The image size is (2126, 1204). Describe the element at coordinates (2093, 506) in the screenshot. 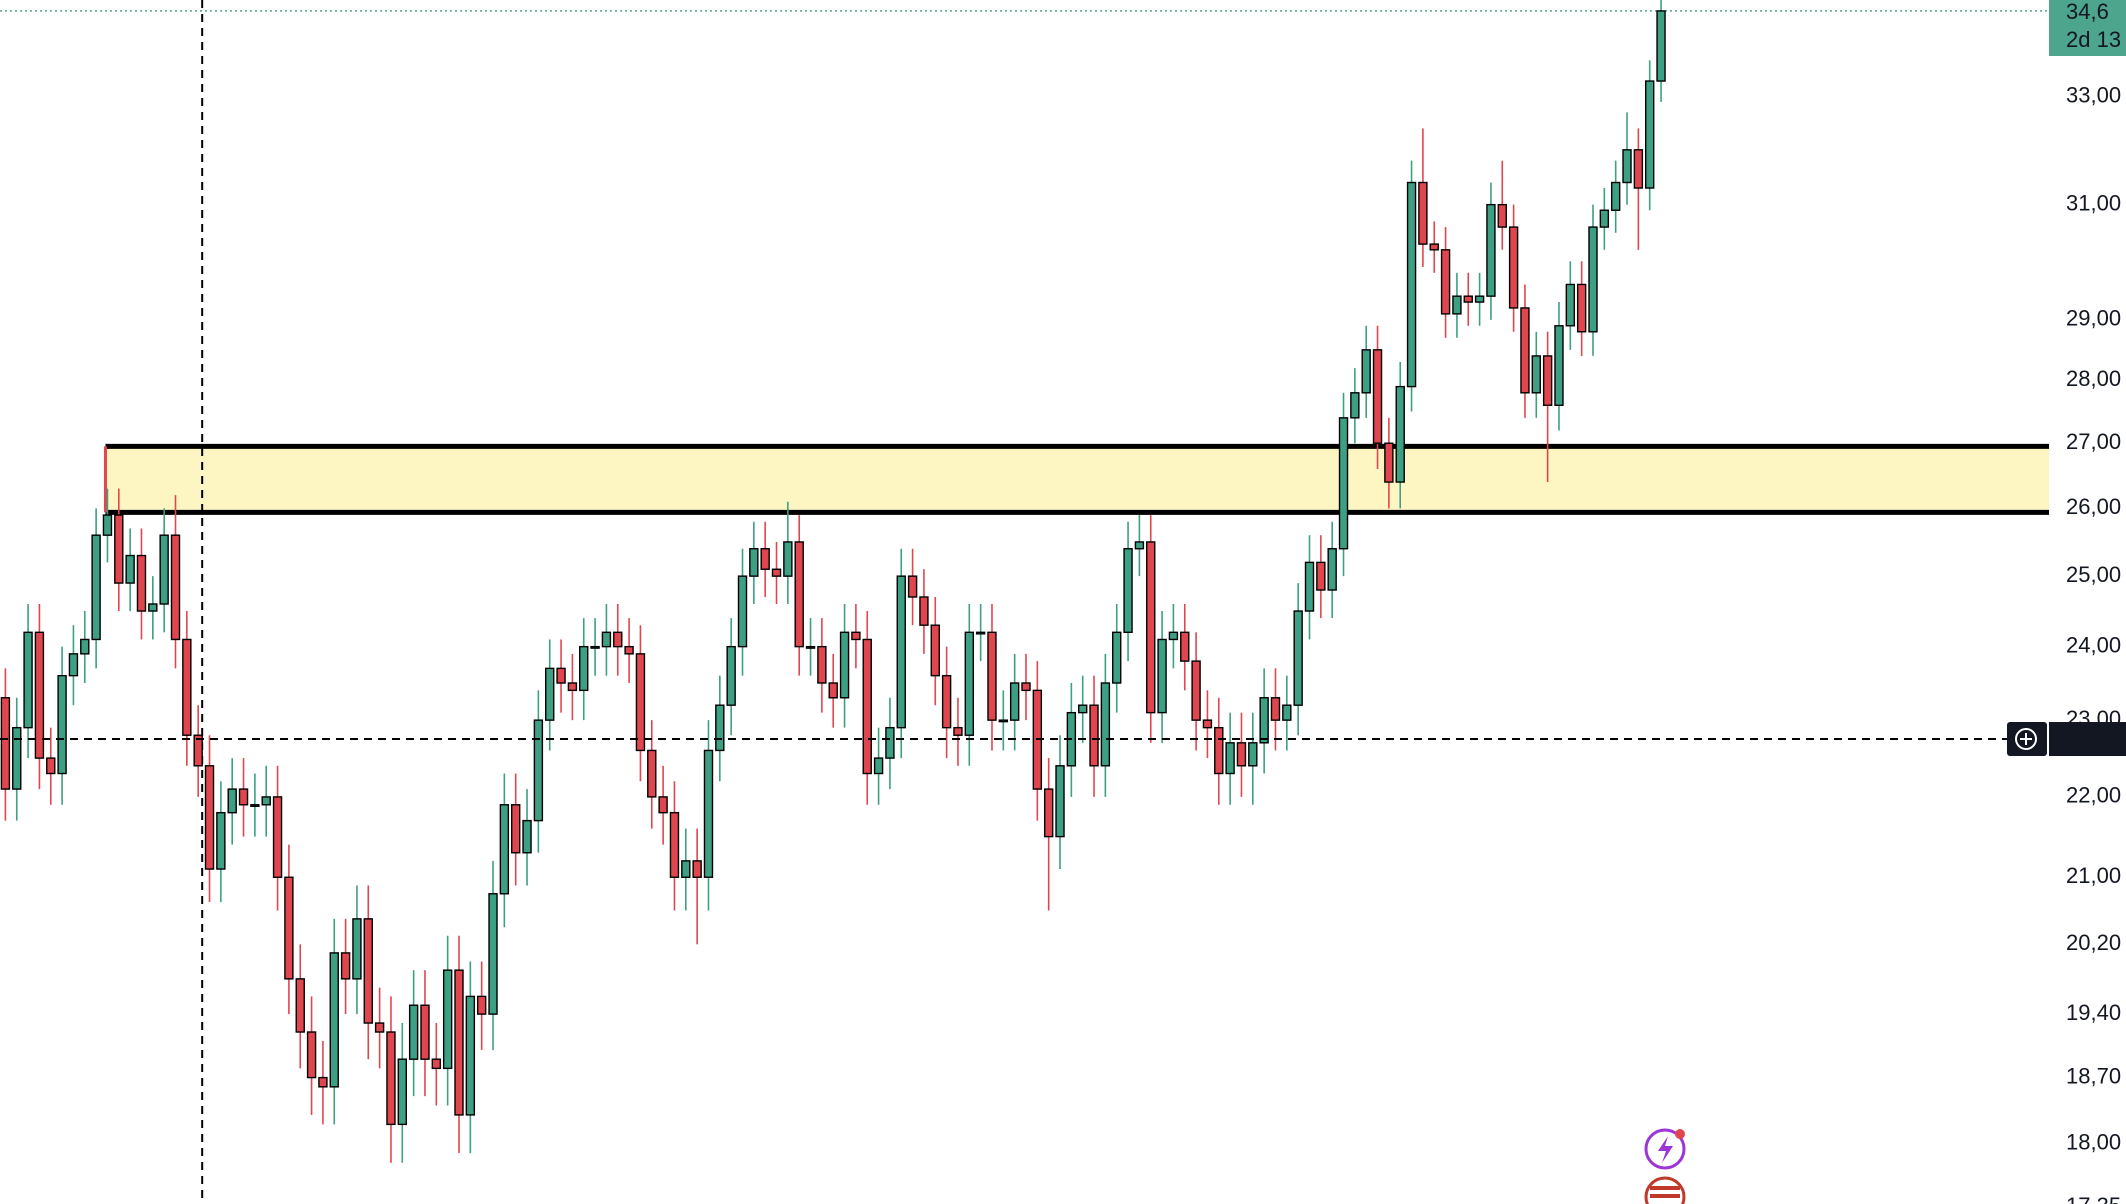

I see `y-tick-label: 26,00` at that location.